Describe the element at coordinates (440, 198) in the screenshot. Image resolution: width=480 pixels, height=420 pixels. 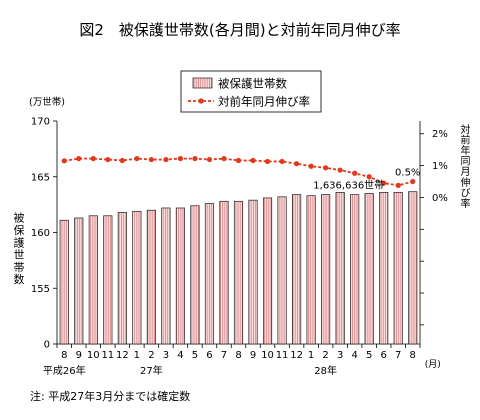
I see `y-right-tick-label: 0%` at that location.